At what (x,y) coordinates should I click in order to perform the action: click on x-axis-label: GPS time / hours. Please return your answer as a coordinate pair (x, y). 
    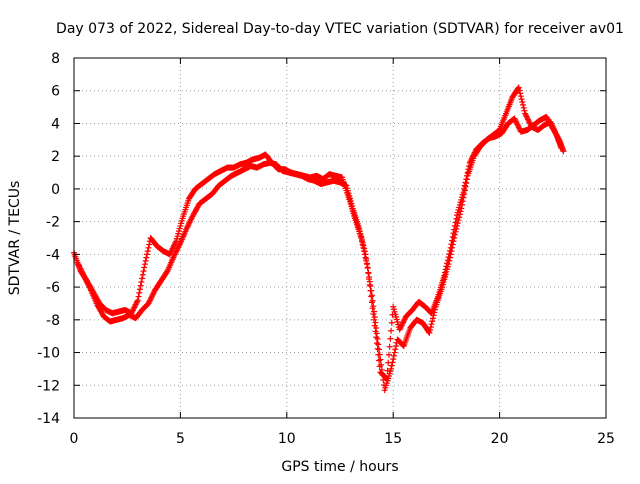
    Looking at the image, I should click on (339, 467).